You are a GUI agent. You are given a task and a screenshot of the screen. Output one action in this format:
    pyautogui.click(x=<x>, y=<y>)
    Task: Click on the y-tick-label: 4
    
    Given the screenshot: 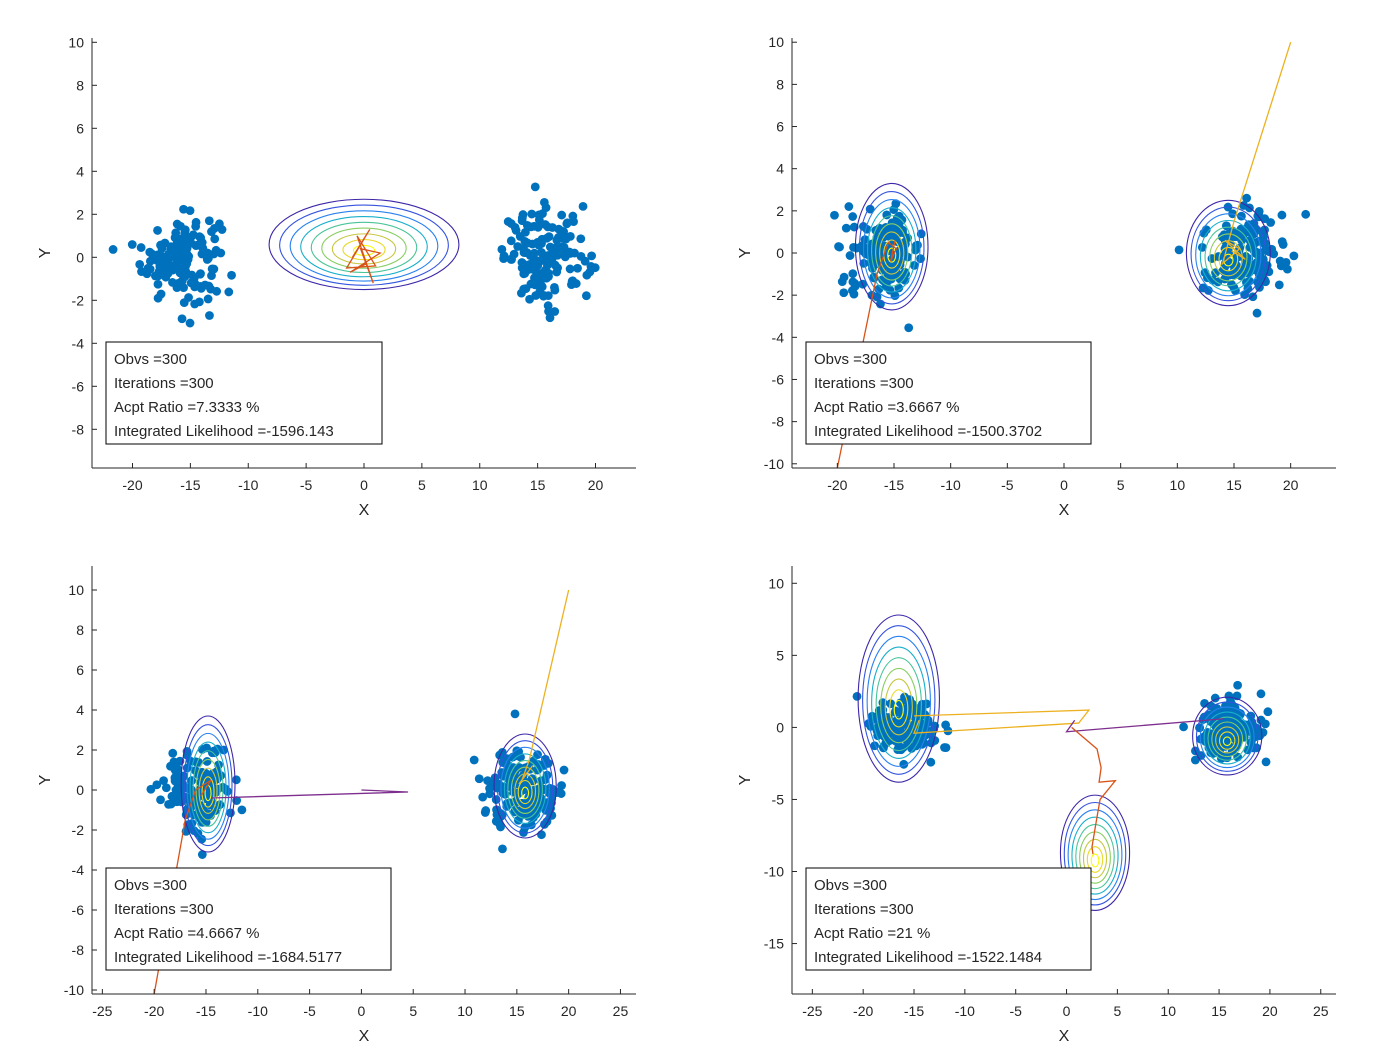 What is the action you would take?
    pyautogui.click(x=80, y=710)
    